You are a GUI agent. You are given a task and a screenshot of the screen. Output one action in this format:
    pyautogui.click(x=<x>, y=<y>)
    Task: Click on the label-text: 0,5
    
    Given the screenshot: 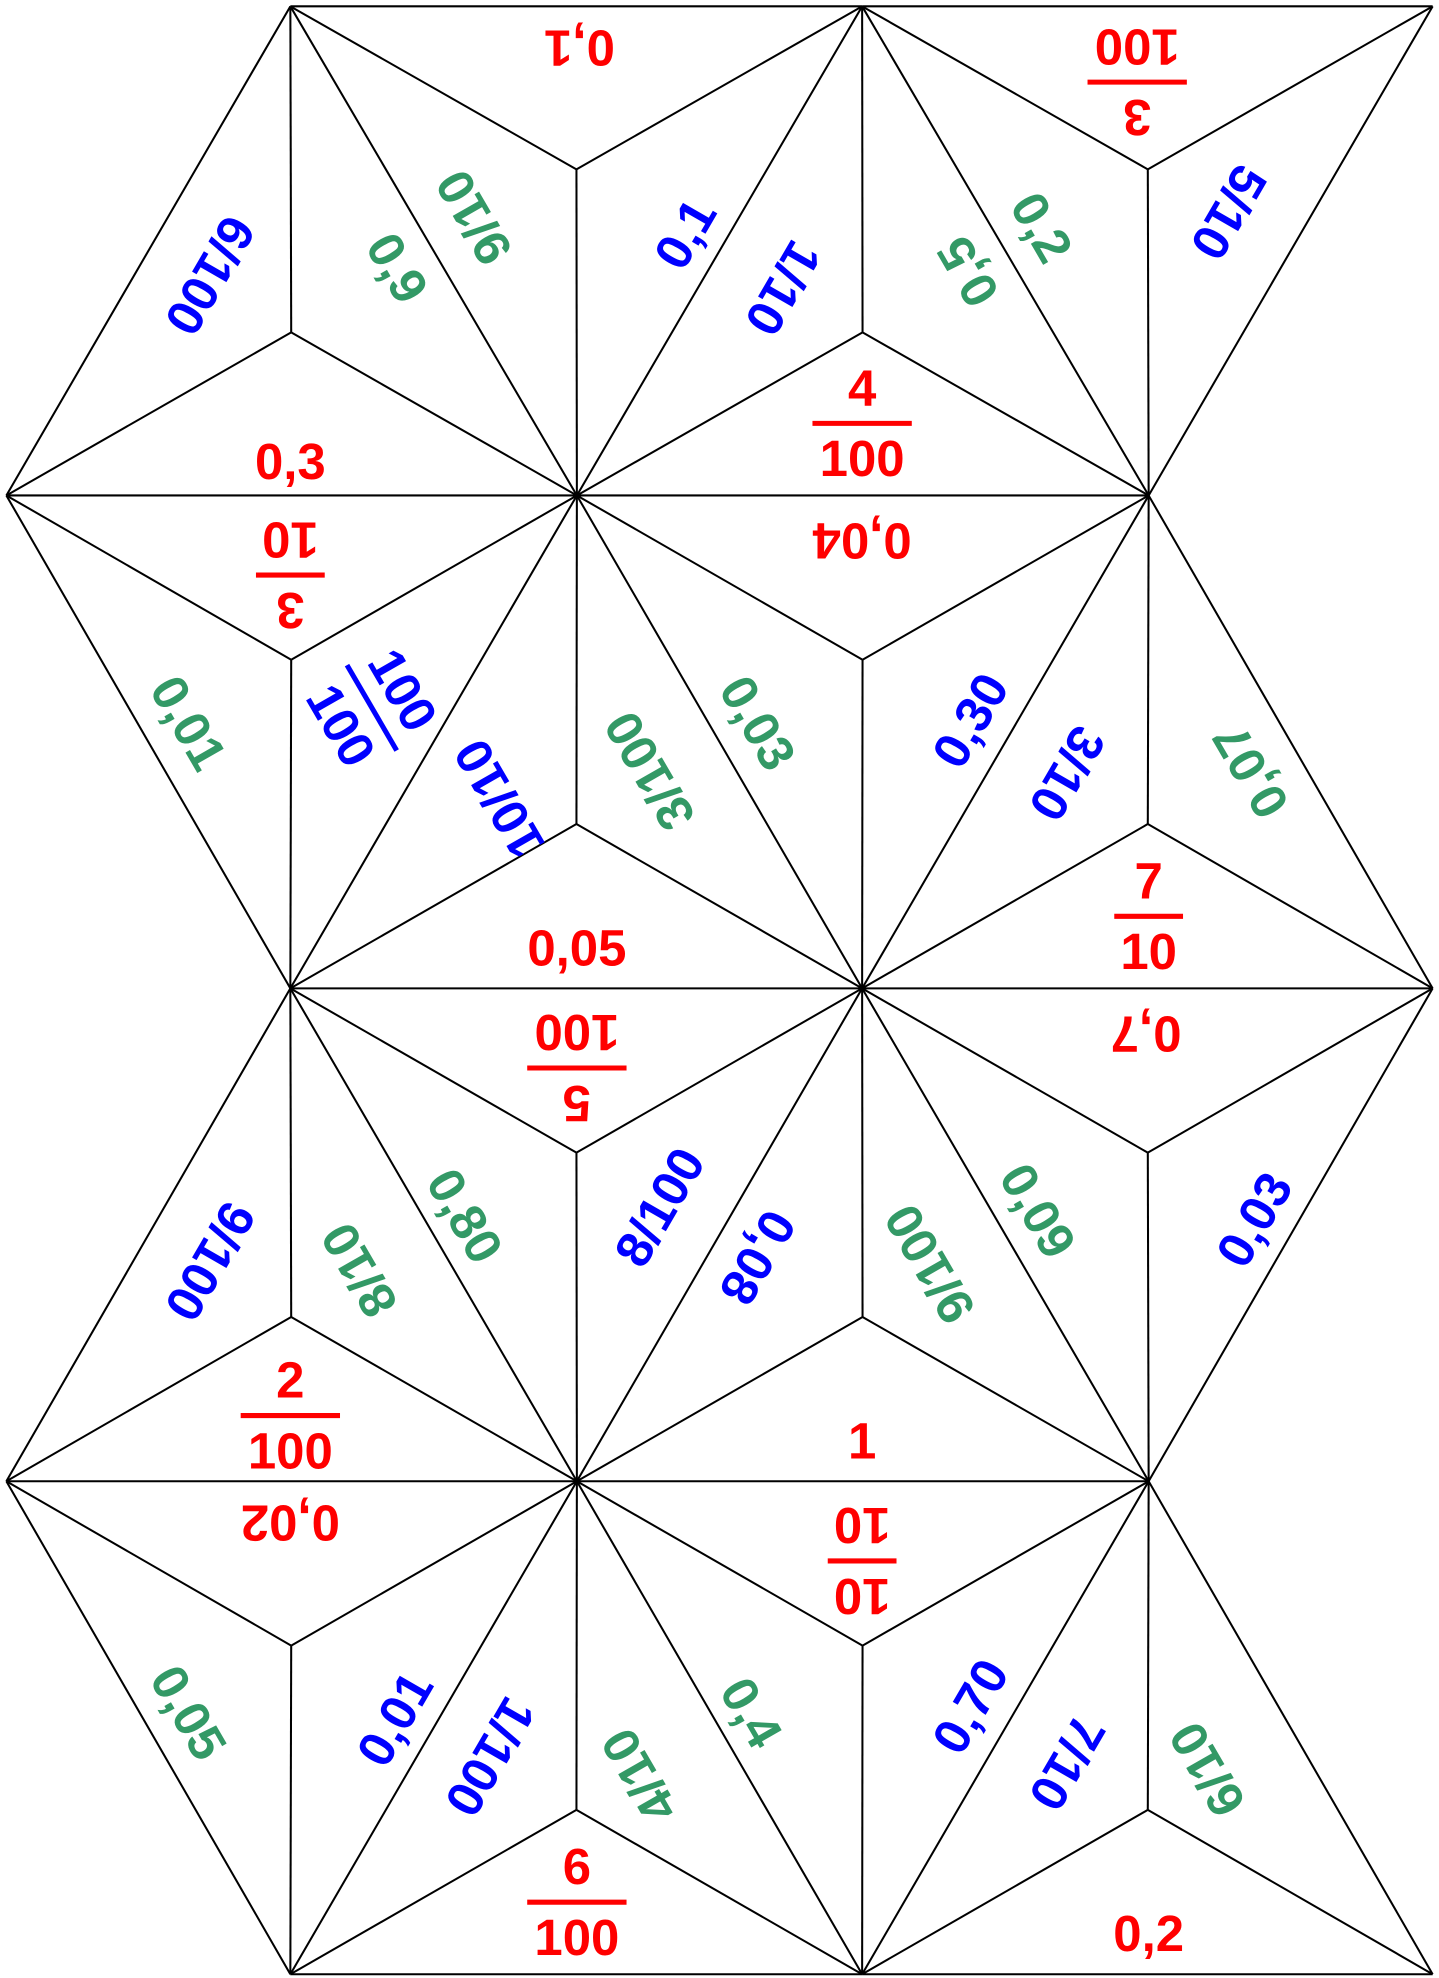 What is the action you would take?
    pyautogui.click(x=967, y=271)
    